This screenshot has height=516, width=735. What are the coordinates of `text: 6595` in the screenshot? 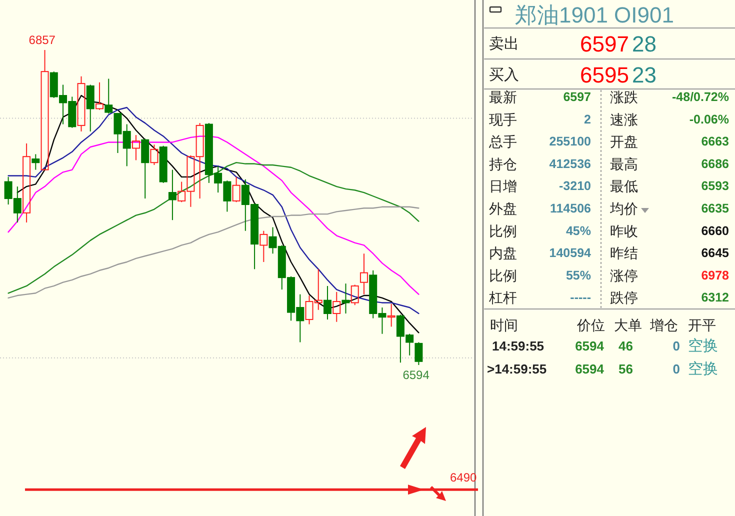 It's located at (604, 75).